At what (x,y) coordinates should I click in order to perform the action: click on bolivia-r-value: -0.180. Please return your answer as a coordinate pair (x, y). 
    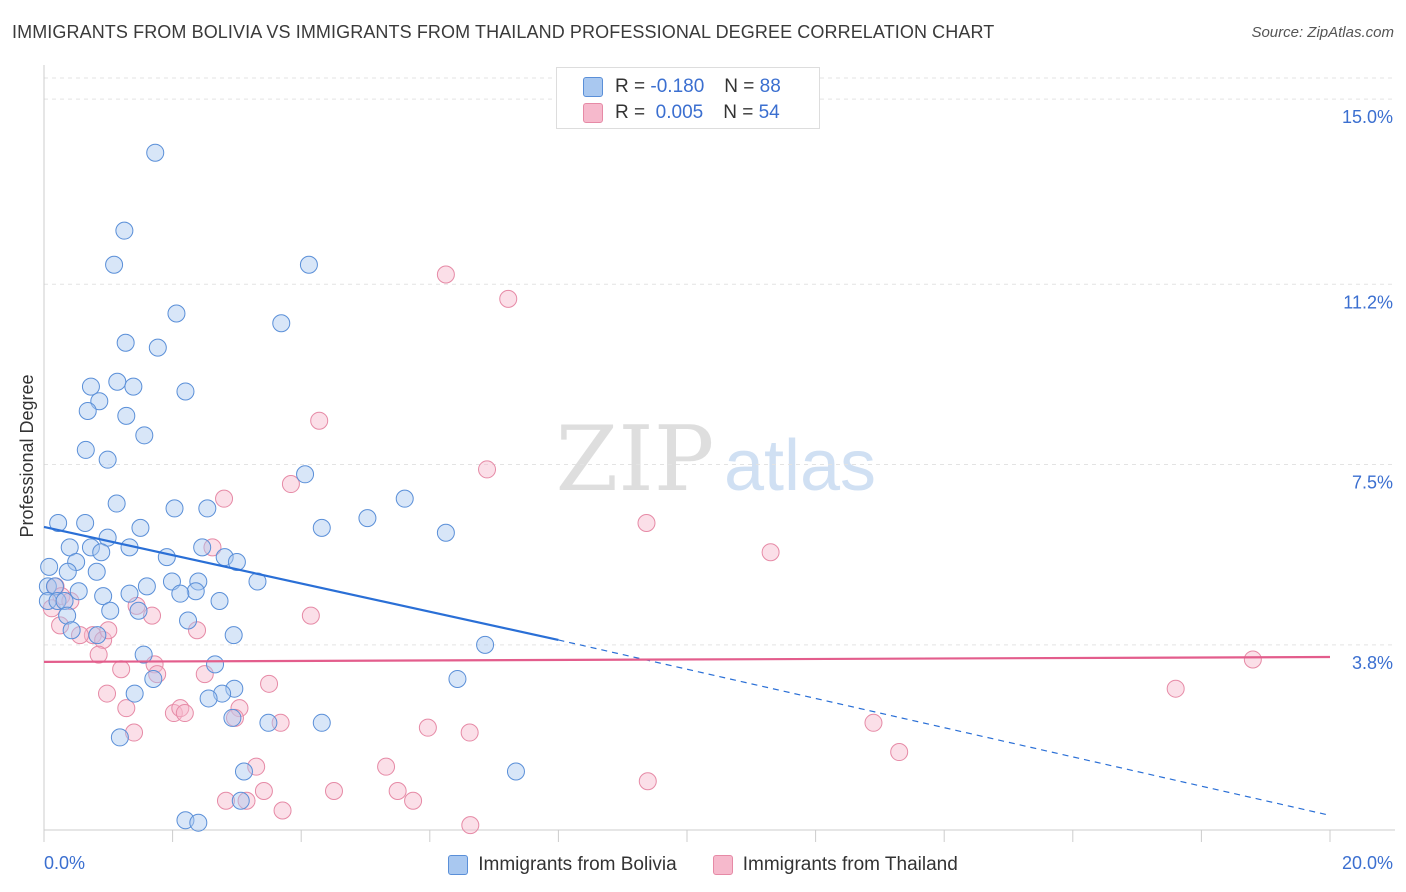
    Looking at the image, I should click on (677, 86).